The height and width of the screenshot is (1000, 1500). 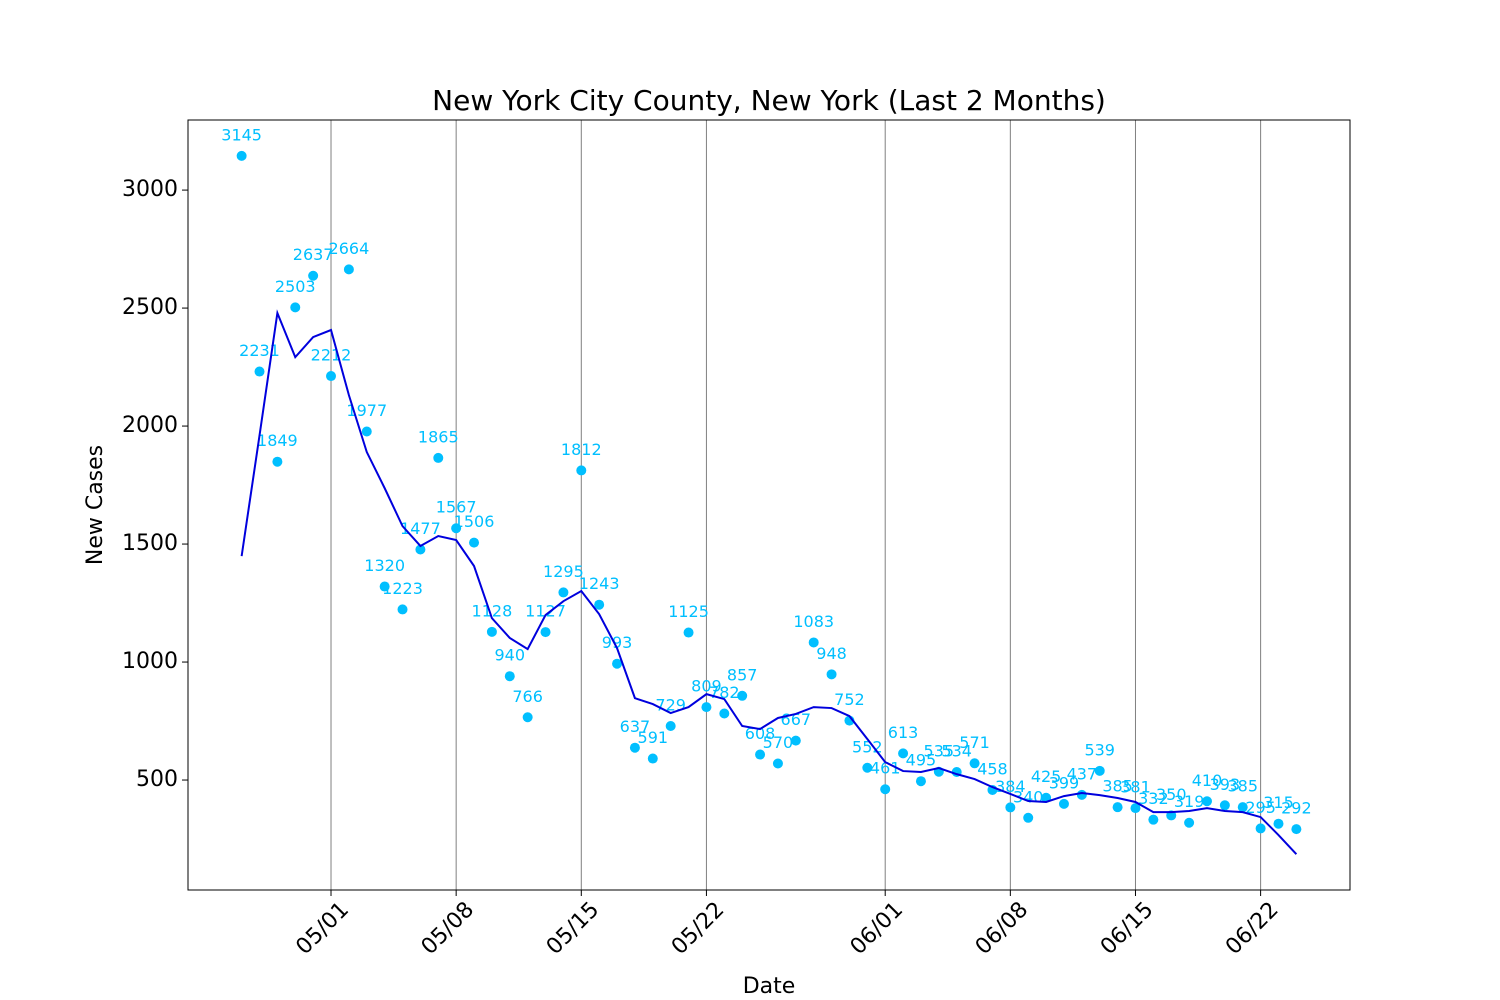 I want to click on data-label: 2212, so click(x=331, y=355).